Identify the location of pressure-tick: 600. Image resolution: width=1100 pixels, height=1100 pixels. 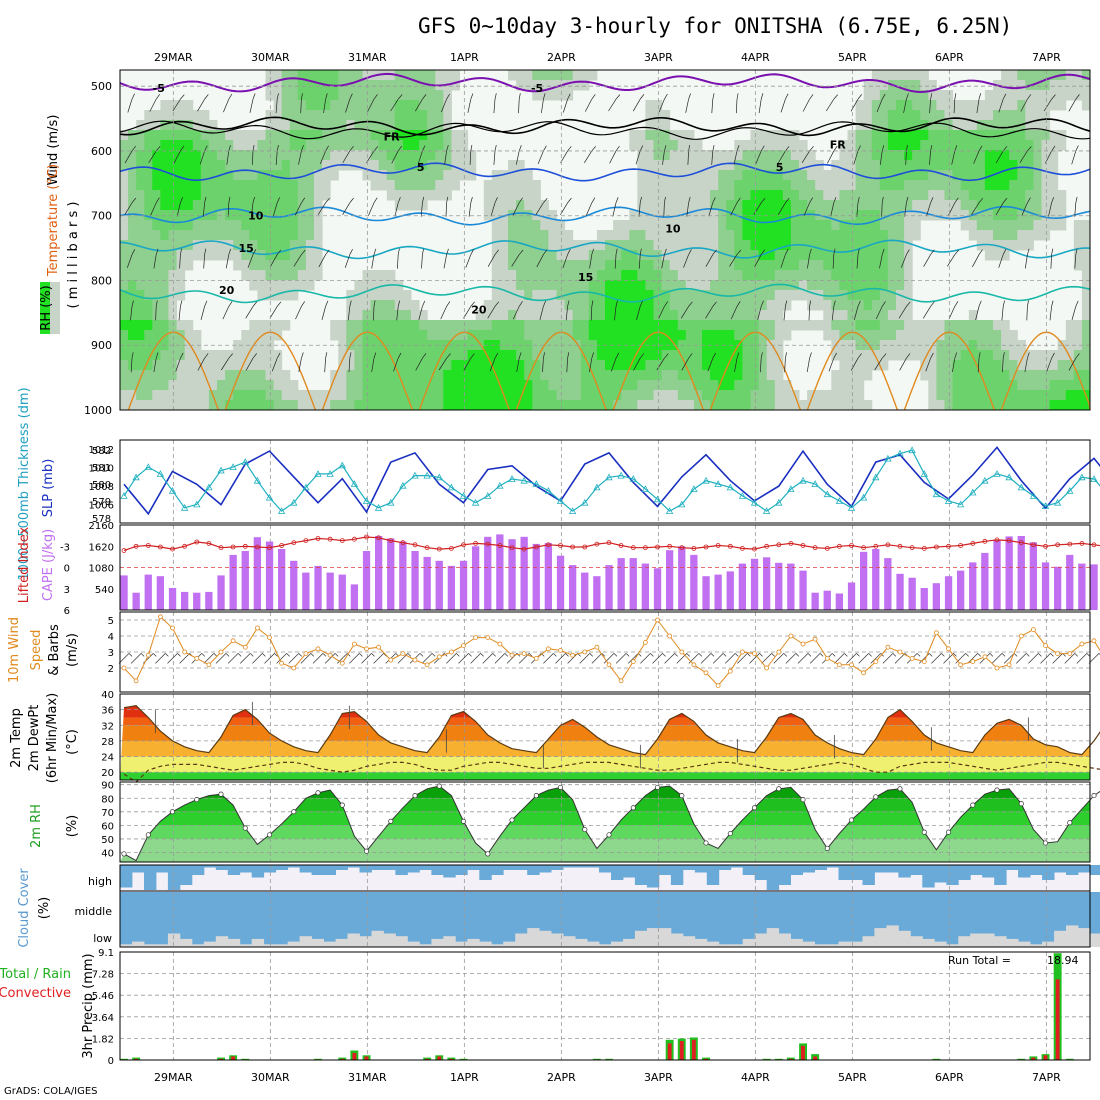
(101, 151).